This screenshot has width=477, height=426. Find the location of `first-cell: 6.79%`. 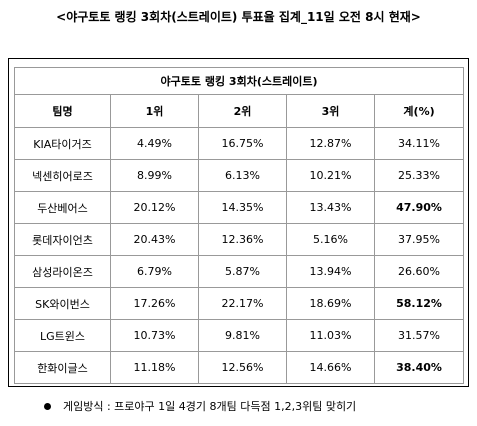

first-cell: 6.79% is located at coordinates (154, 271).